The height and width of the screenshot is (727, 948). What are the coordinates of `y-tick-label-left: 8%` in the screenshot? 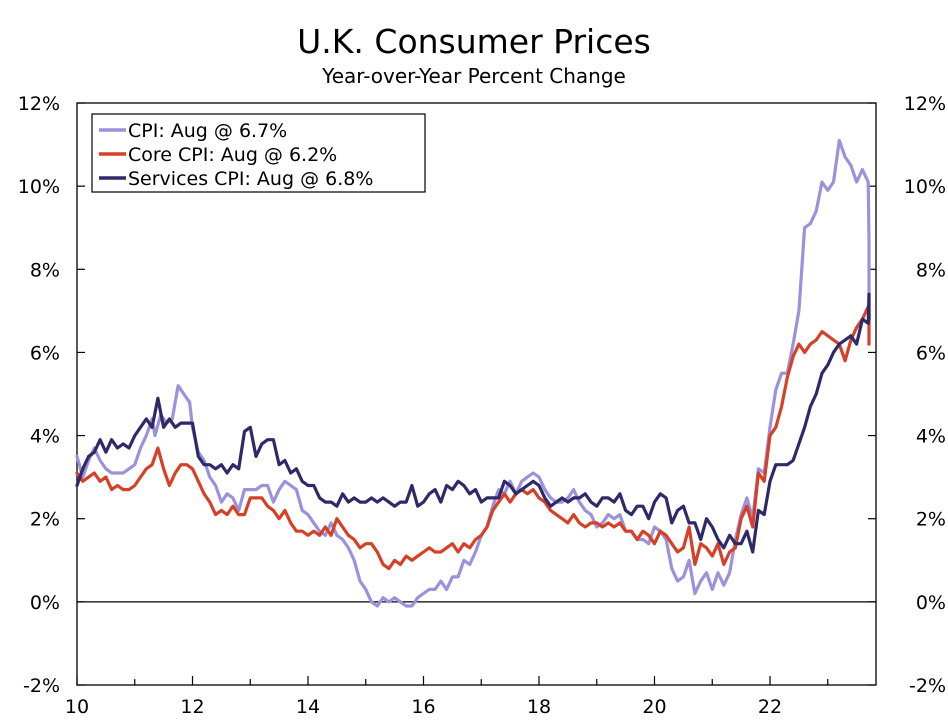 It's located at (45, 270).